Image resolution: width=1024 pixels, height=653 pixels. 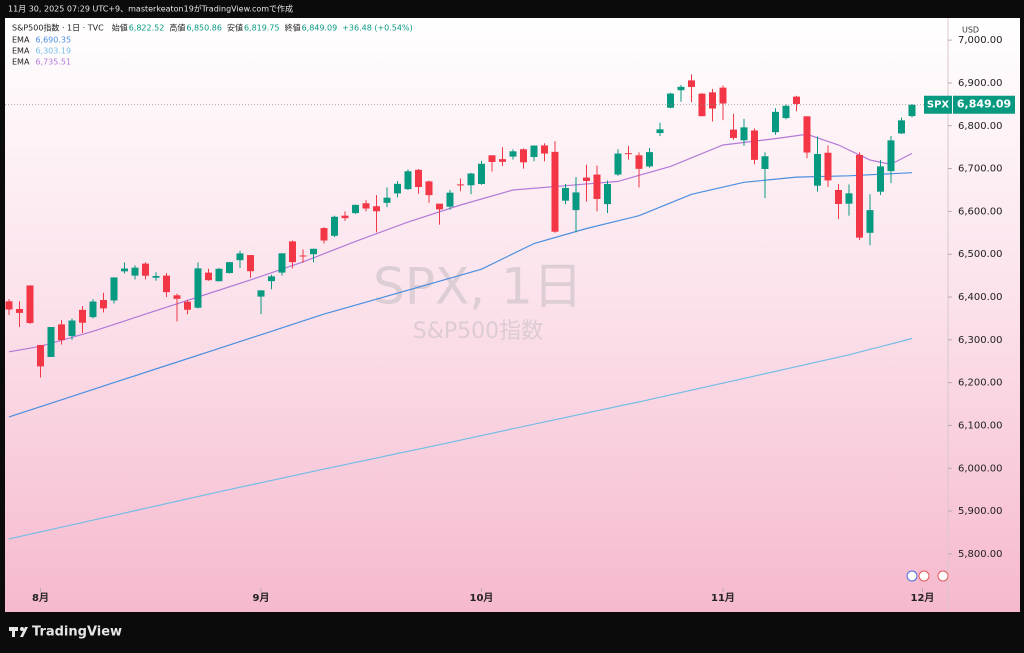 What do you see at coordinates (177, 28) in the screenshot?
I see `ohlc-label: 高値` at bounding box center [177, 28].